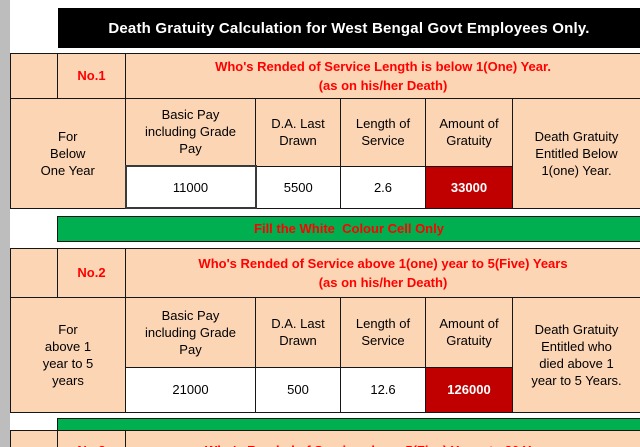 Image resolution: width=640 pixels, height=447 pixels. What do you see at coordinates (34, 228) in the screenshot?
I see `green-bar-left-gap` at bounding box center [34, 228].